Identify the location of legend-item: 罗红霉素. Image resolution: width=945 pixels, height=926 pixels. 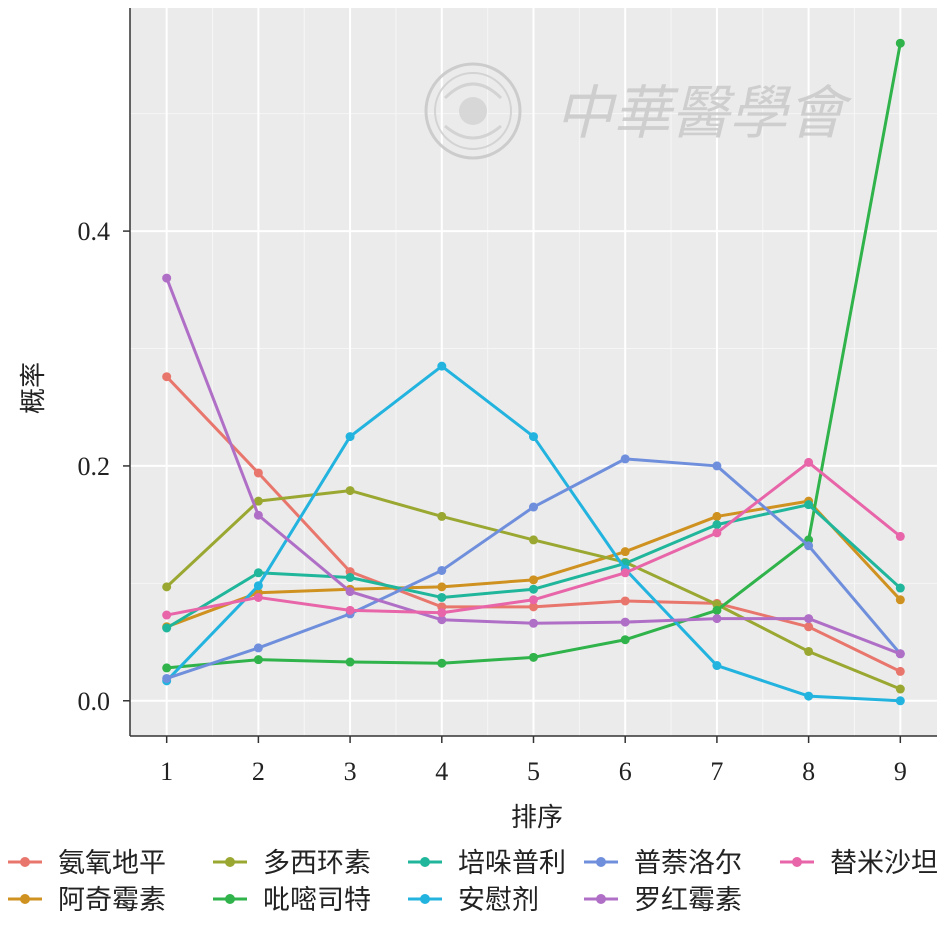
(663, 900).